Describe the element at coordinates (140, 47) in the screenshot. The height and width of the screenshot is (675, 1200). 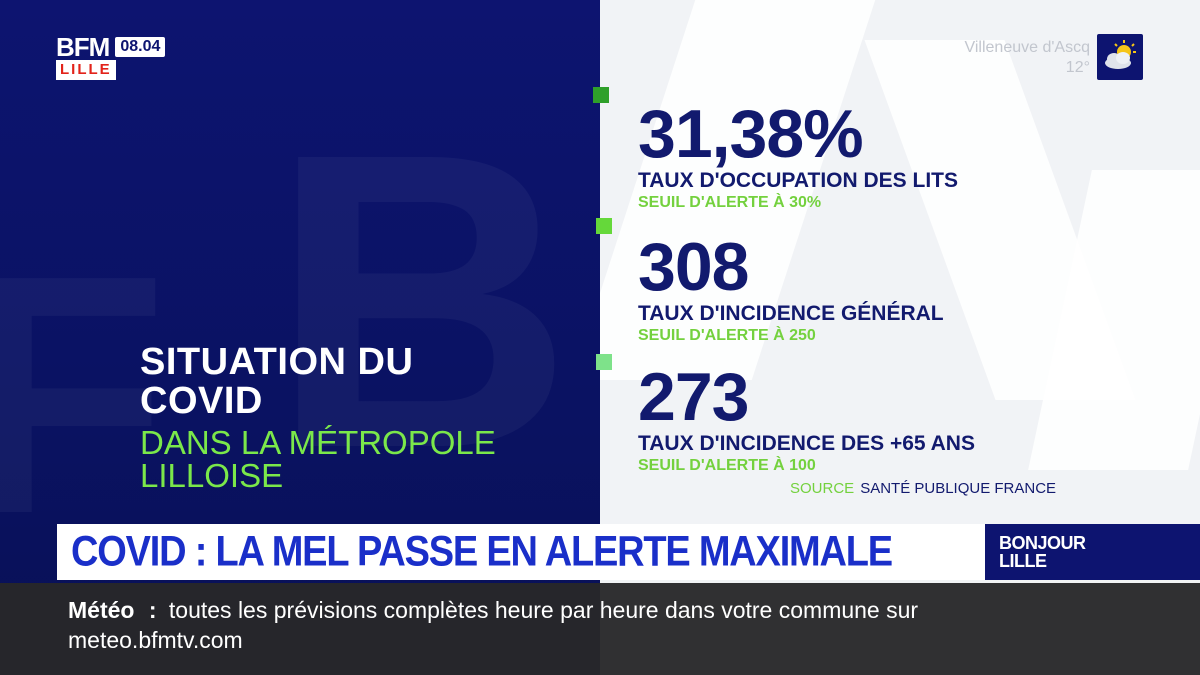
I see `clock: 08.04` at that location.